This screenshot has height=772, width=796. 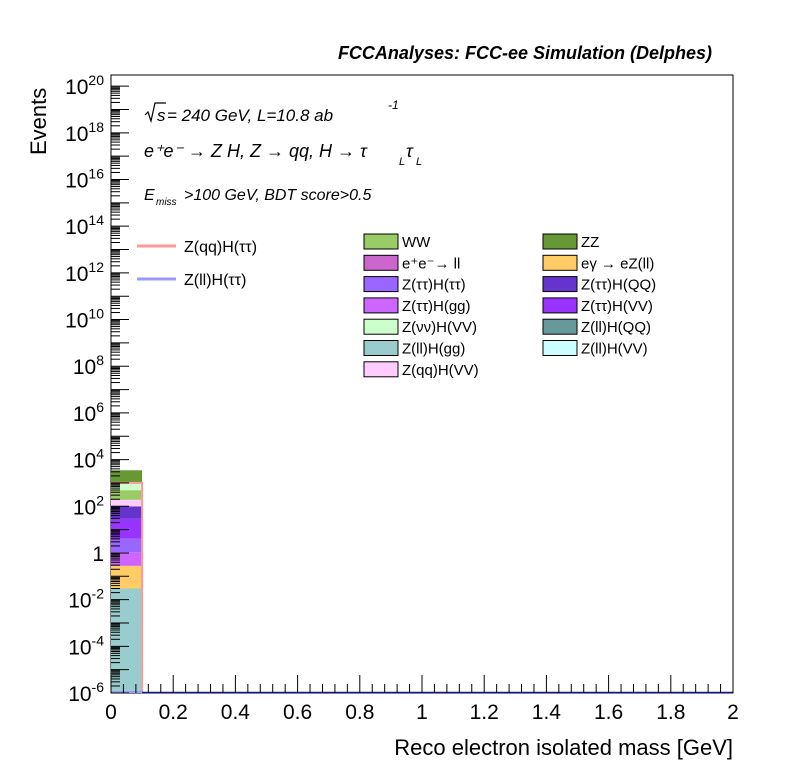 I want to click on y-tick-label: 10⁴, so click(x=88, y=459).